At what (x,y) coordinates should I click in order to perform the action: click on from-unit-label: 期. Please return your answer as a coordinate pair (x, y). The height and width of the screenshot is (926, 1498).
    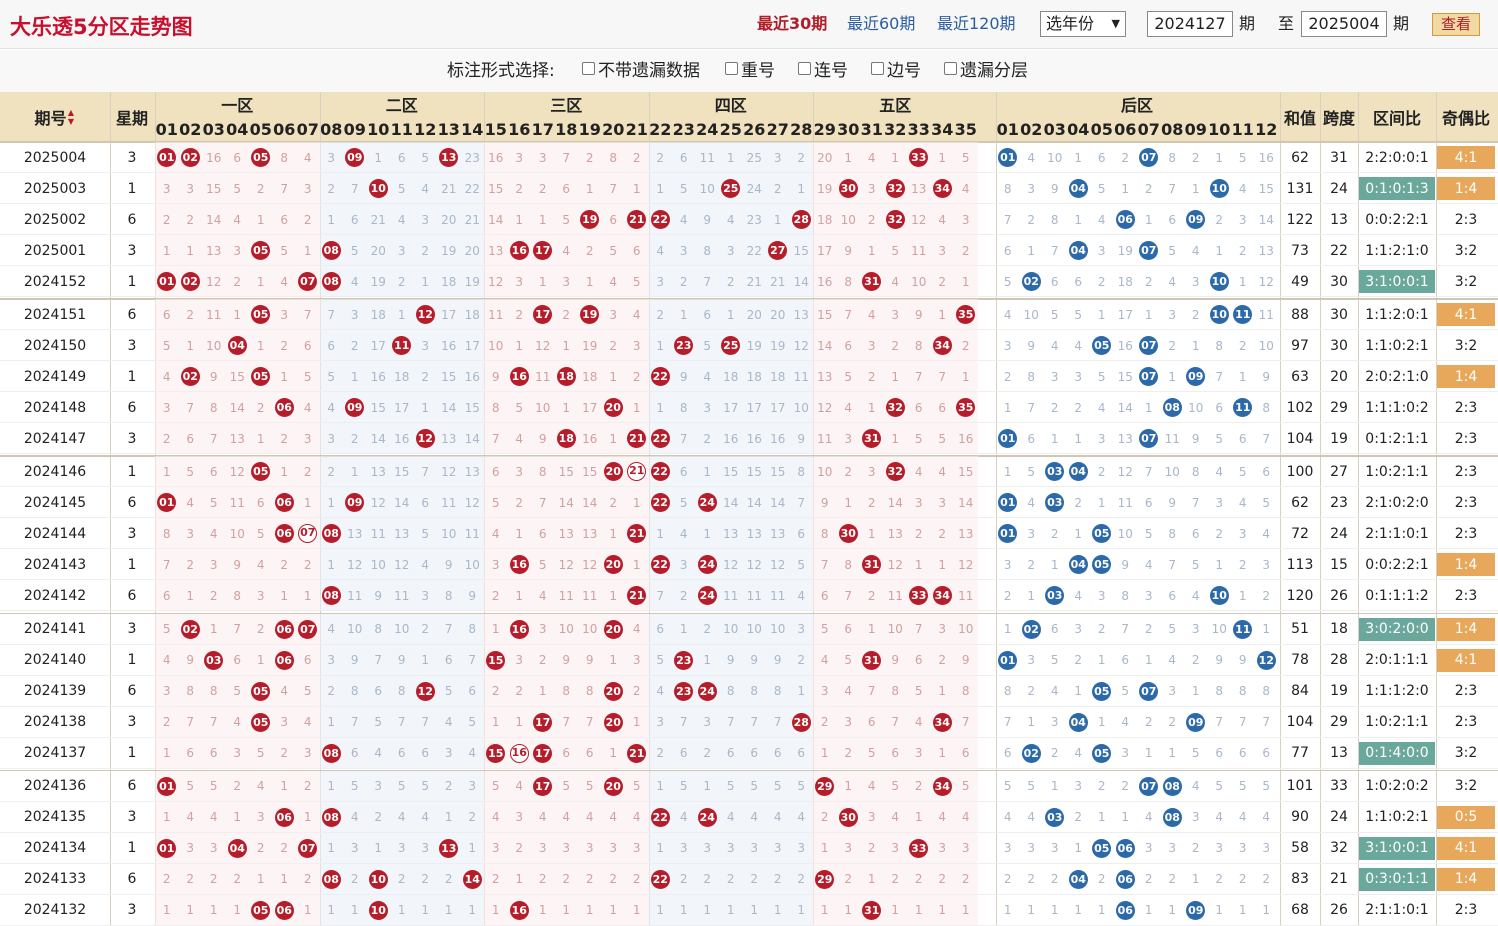
    Looking at the image, I should click on (1247, 23).